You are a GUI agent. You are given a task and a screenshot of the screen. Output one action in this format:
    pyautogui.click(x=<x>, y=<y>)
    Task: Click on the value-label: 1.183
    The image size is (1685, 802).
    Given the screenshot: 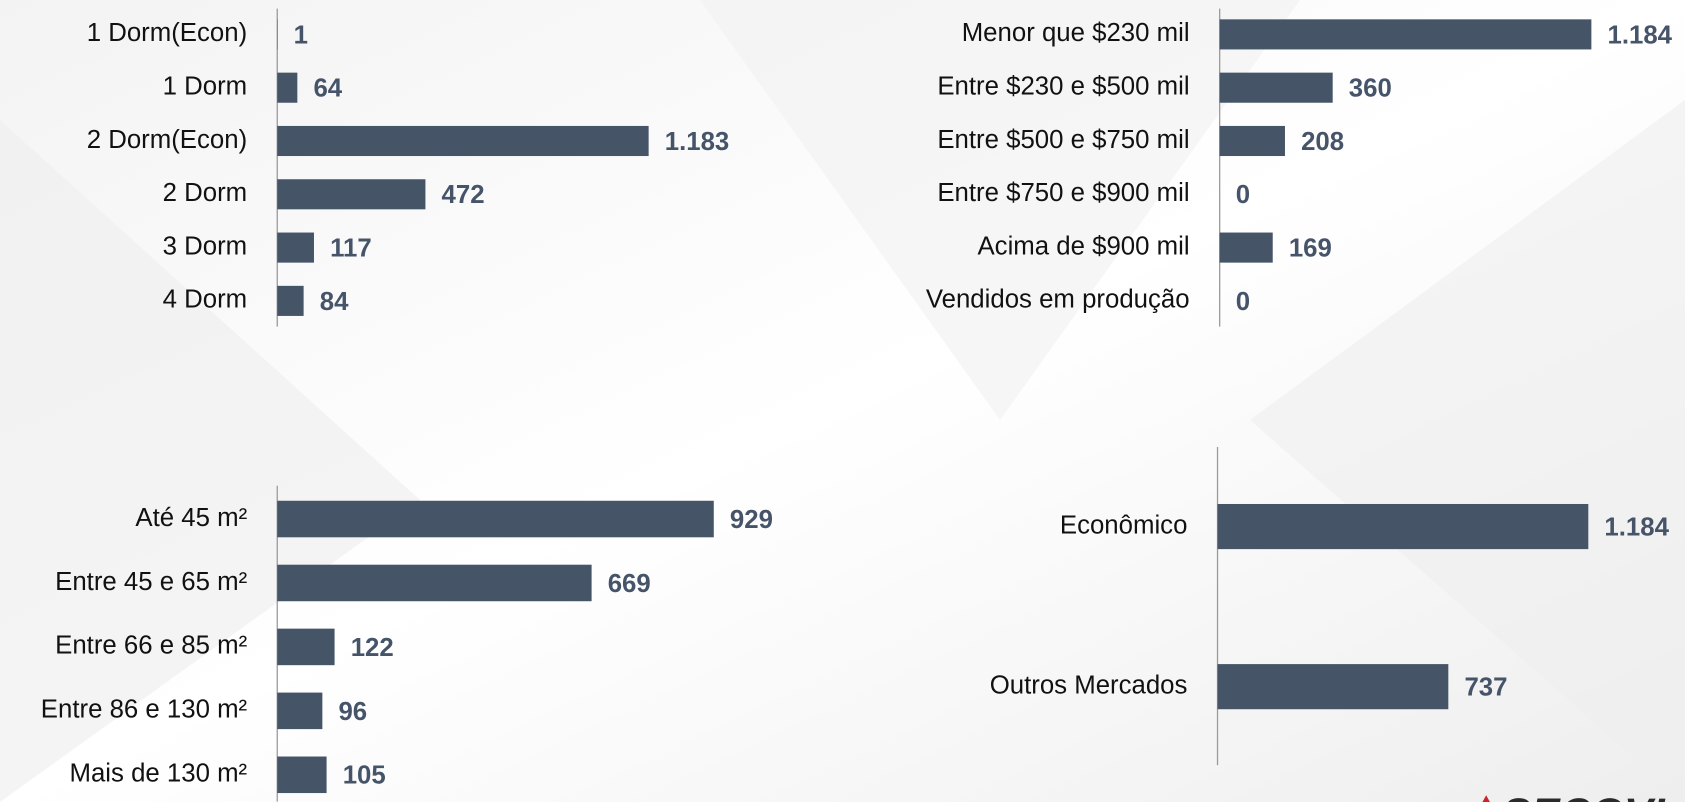 What is the action you would take?
    pyautogui.click(x=697, y=142)
    